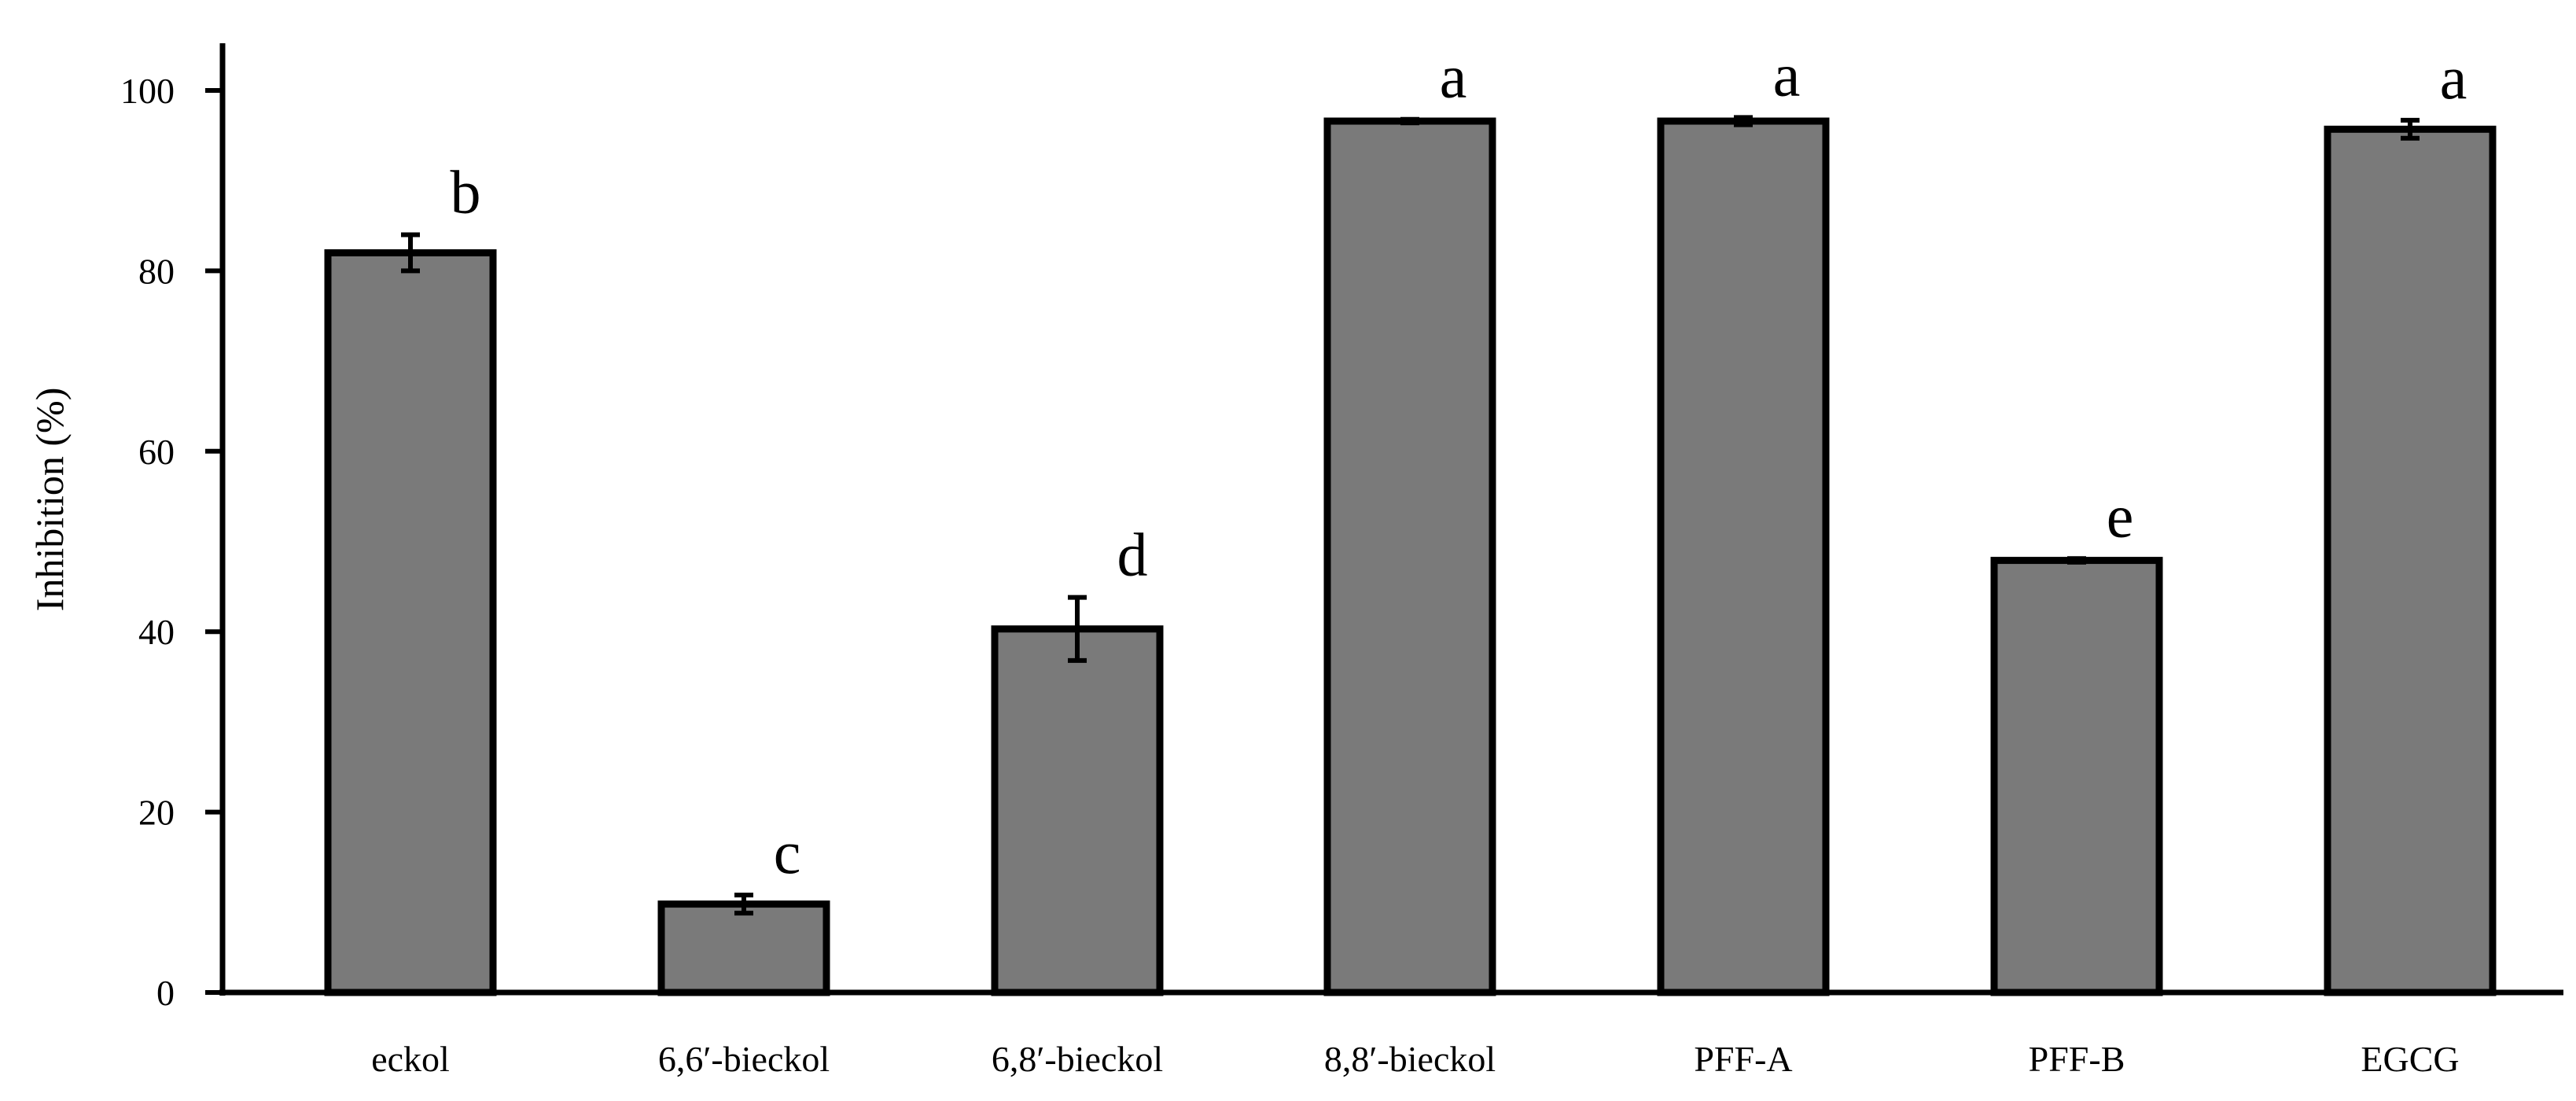  Describe the element at coordinates (2077, 1059) in the screenshot. I see `x-tick-label-5: PFF-B` at that location.